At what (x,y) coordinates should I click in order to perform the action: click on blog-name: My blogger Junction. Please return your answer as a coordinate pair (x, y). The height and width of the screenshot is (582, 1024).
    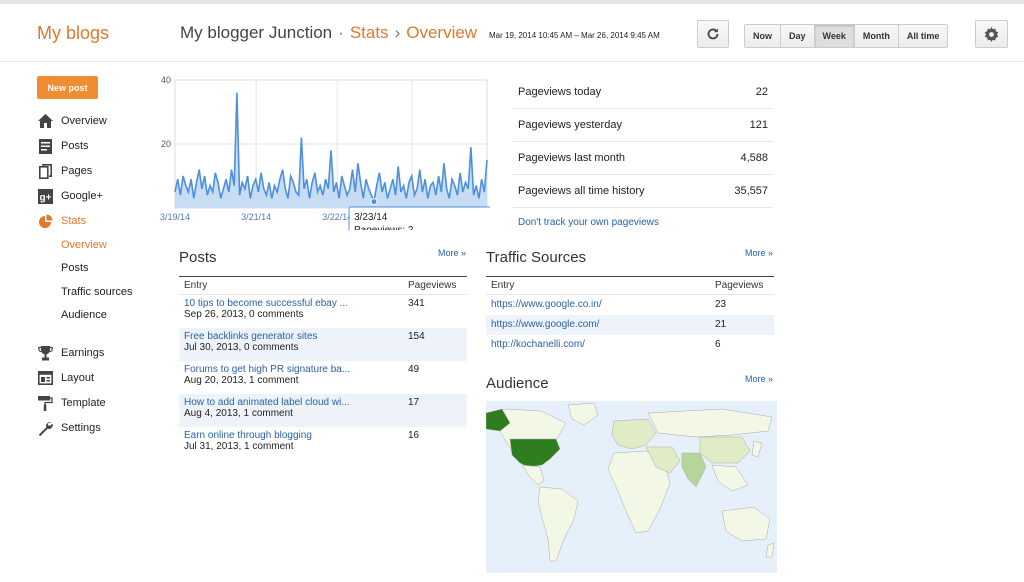
    Looking at the image, I should click on (256, 32).